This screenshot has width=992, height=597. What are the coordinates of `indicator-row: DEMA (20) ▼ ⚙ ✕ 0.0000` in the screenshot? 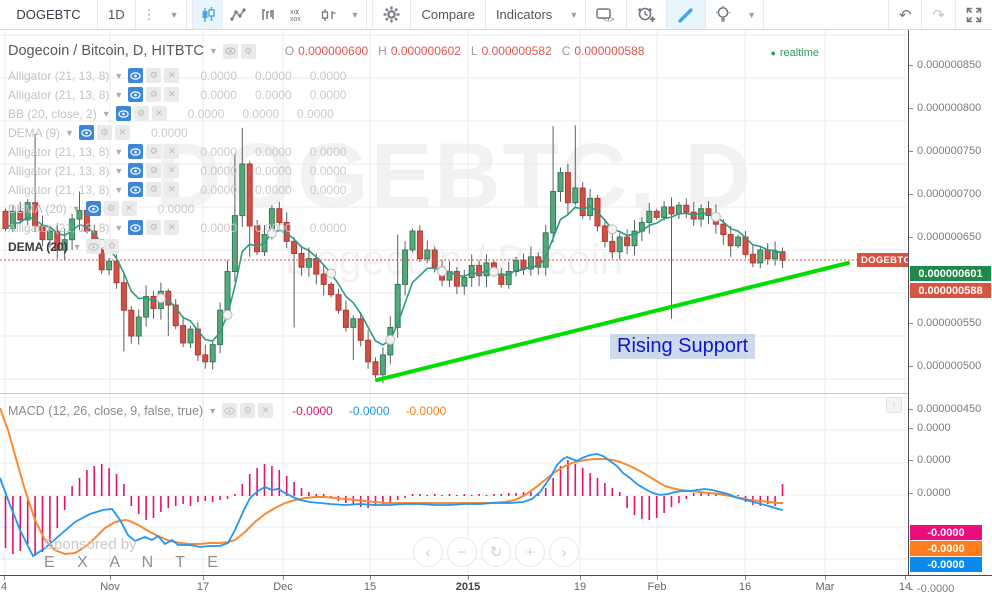 It's located at (177, 208).